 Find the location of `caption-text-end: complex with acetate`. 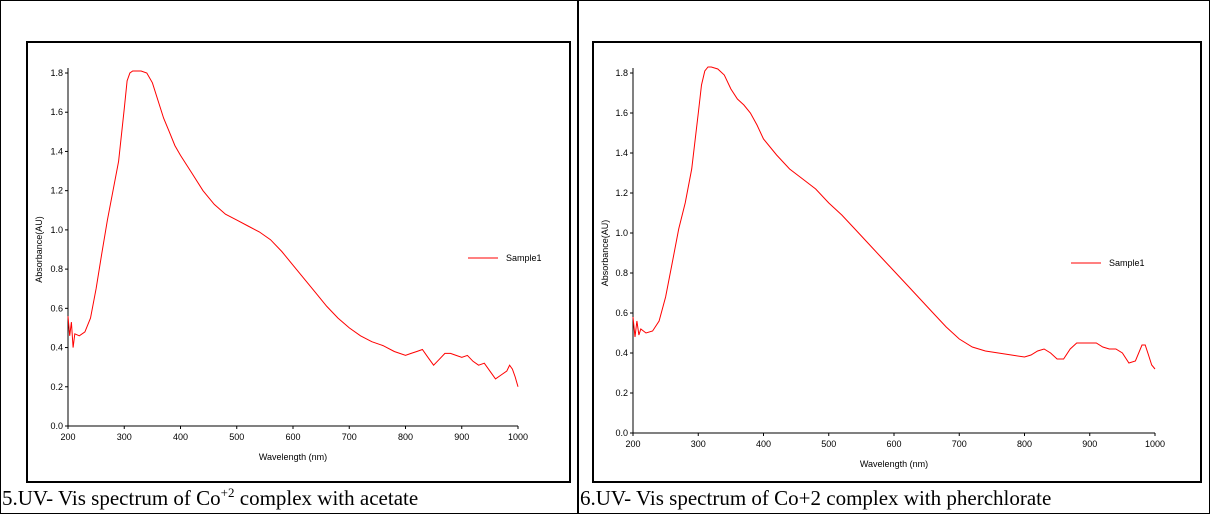

caption-text-end: complex with acetate is located at coordinates (326, 498).